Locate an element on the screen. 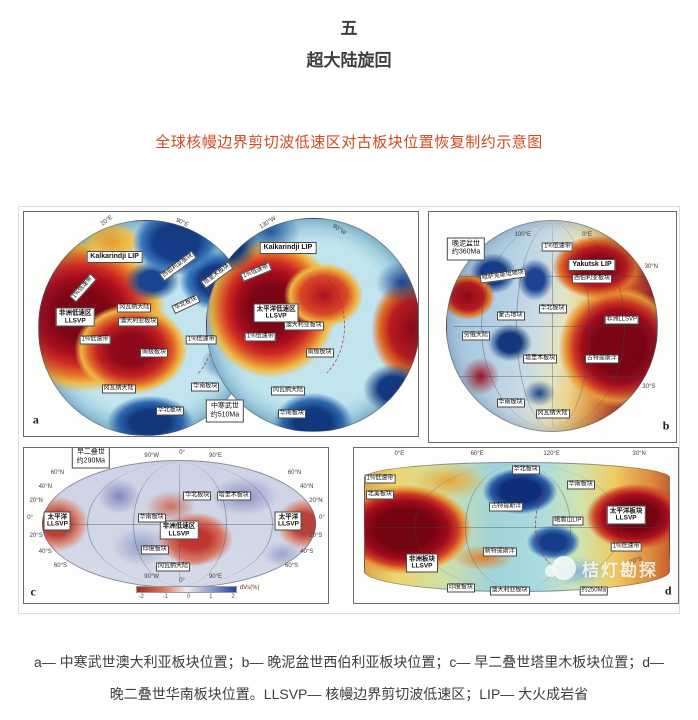 This screenshot has height=720, width=698. axis-tick-label: 60°N is located at coordinates (57, 472).